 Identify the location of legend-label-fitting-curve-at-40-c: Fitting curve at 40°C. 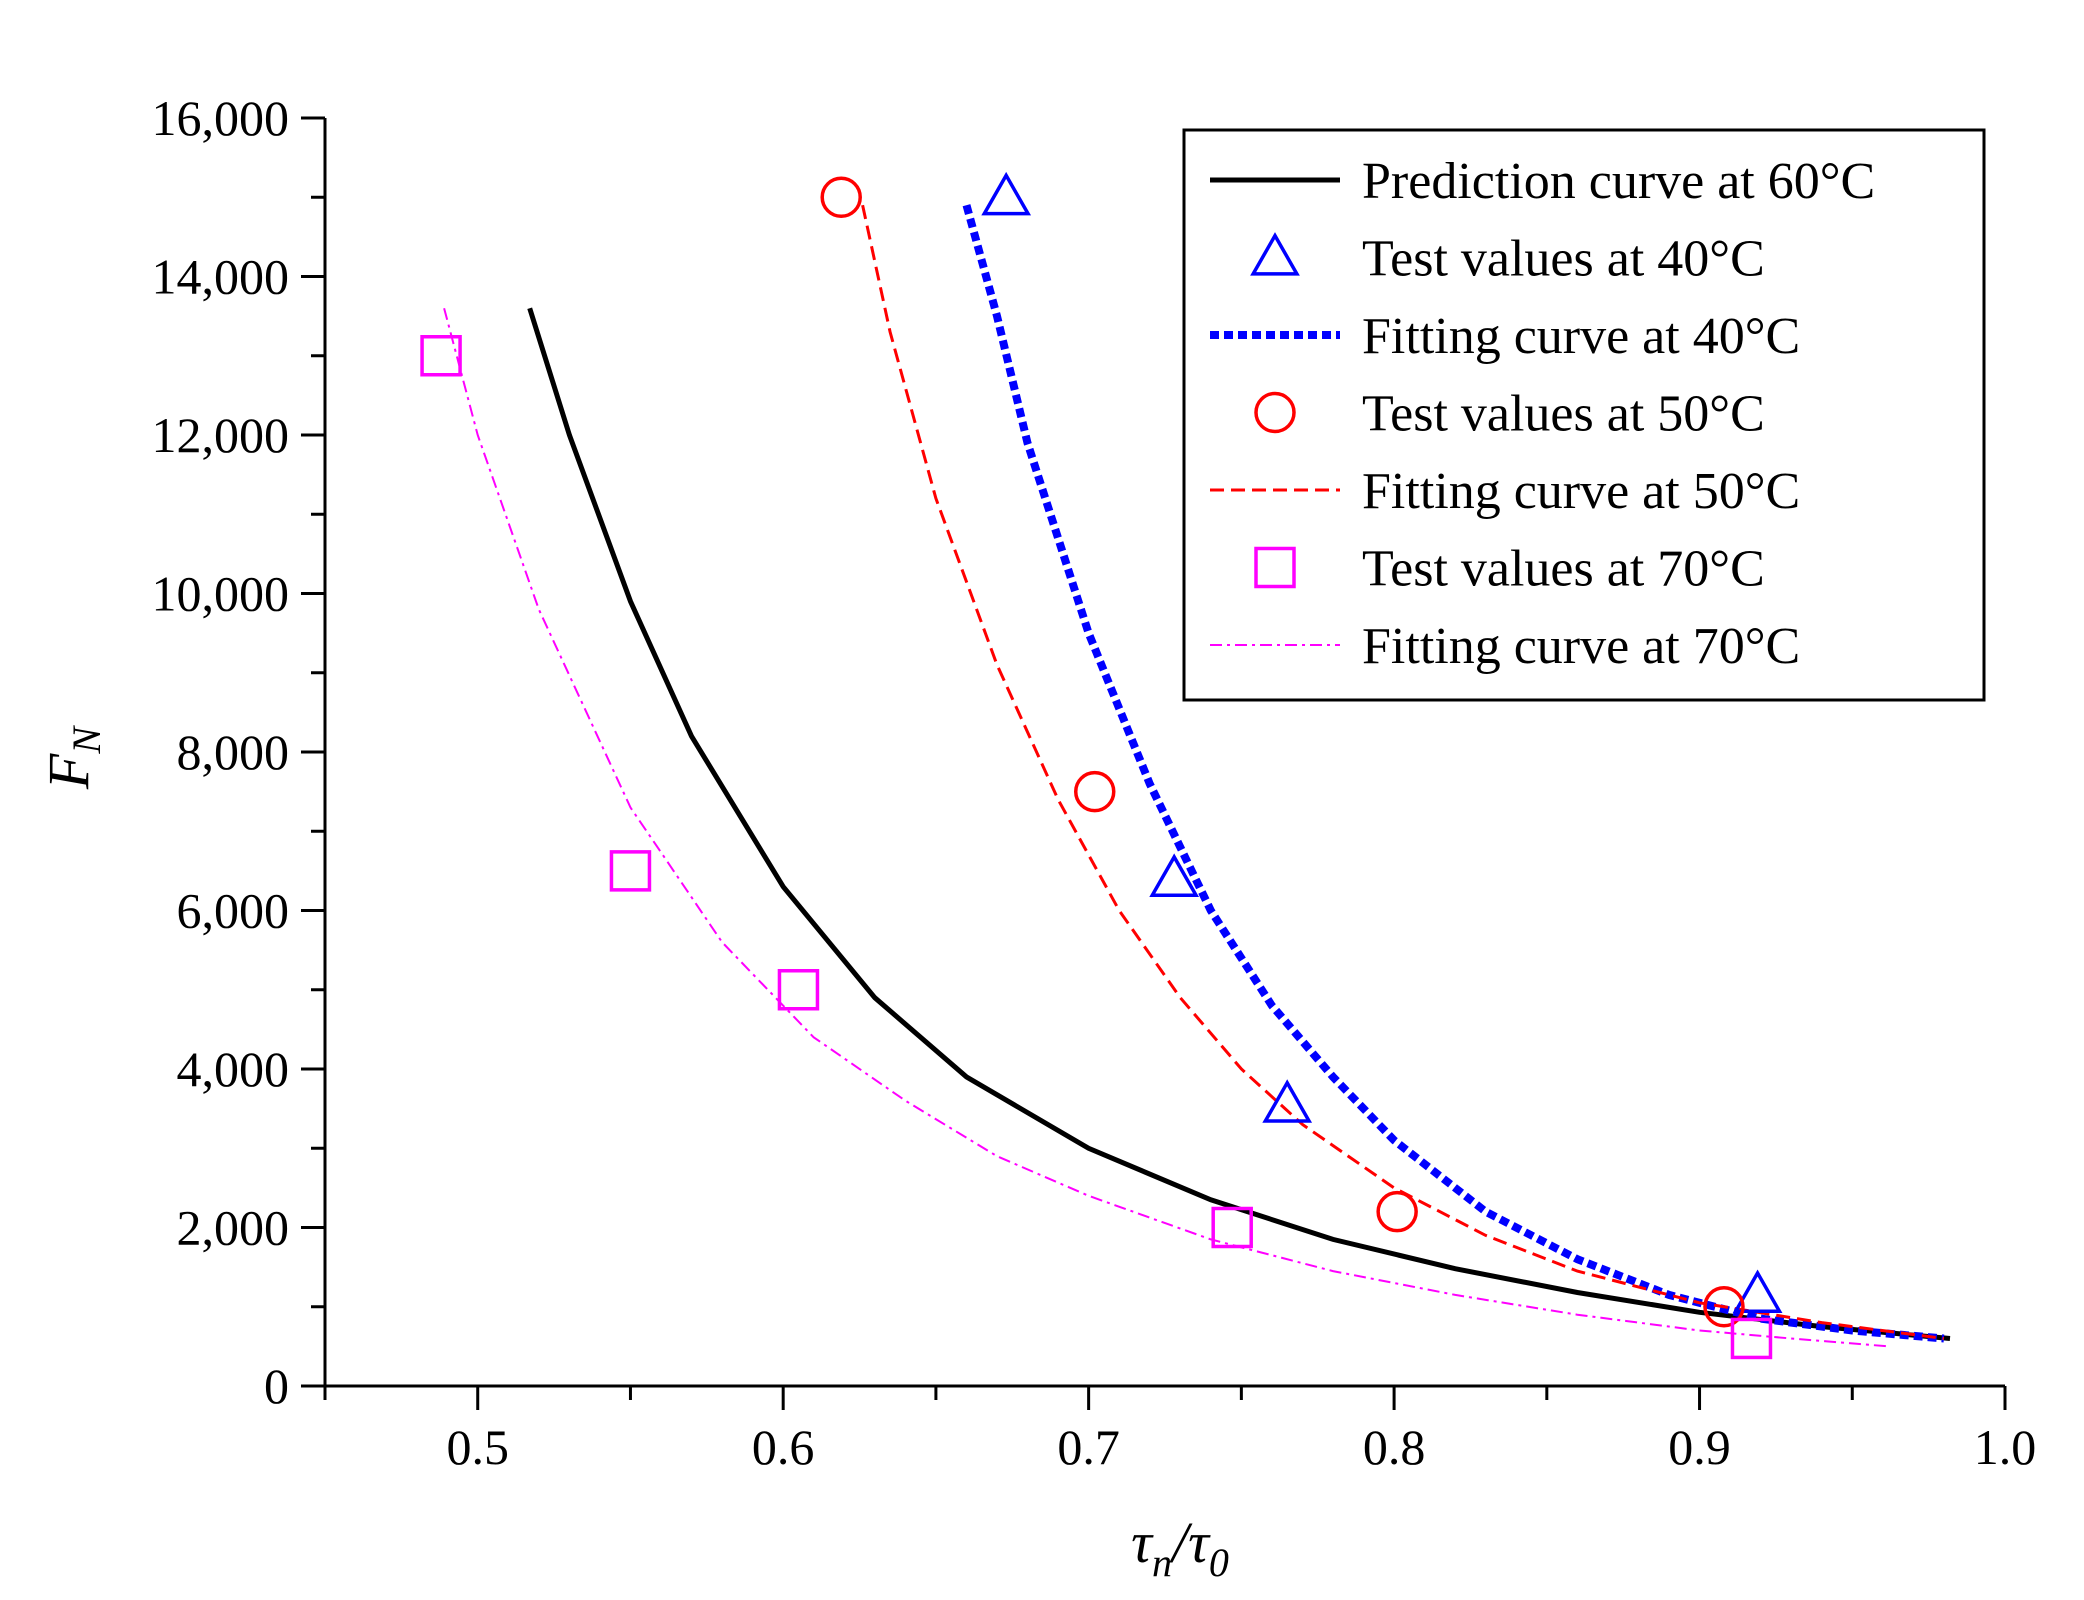
(1581, 336).